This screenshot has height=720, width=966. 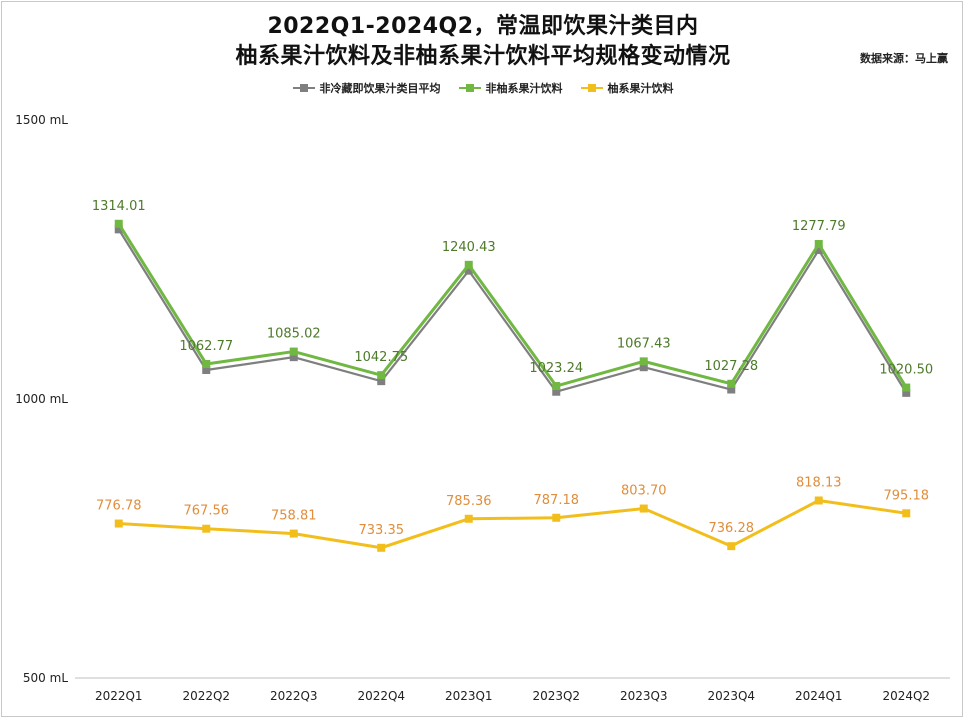 What do you see at coordinates (524, 88) in the screenshot?
I see `legend-label: 非柚系果汁饮料` at bounding box center [524, 88].